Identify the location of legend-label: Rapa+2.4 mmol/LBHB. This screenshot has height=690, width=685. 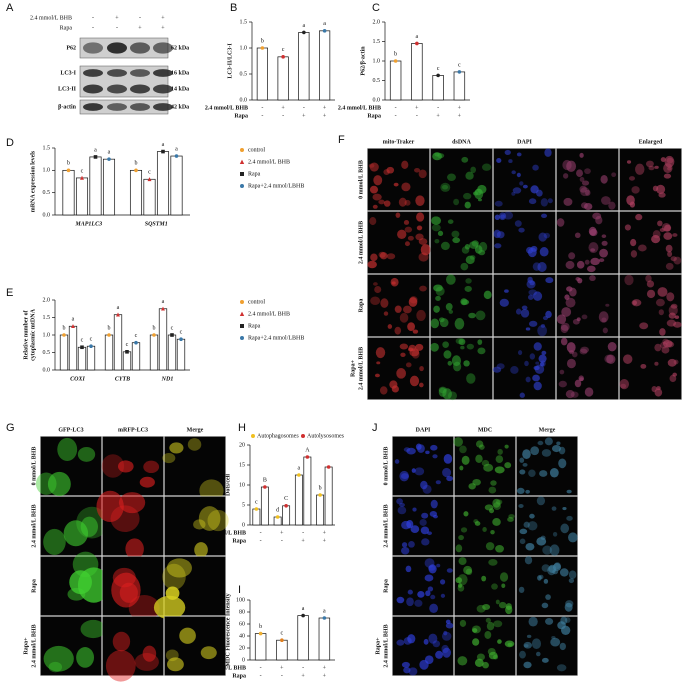
(276, 186).